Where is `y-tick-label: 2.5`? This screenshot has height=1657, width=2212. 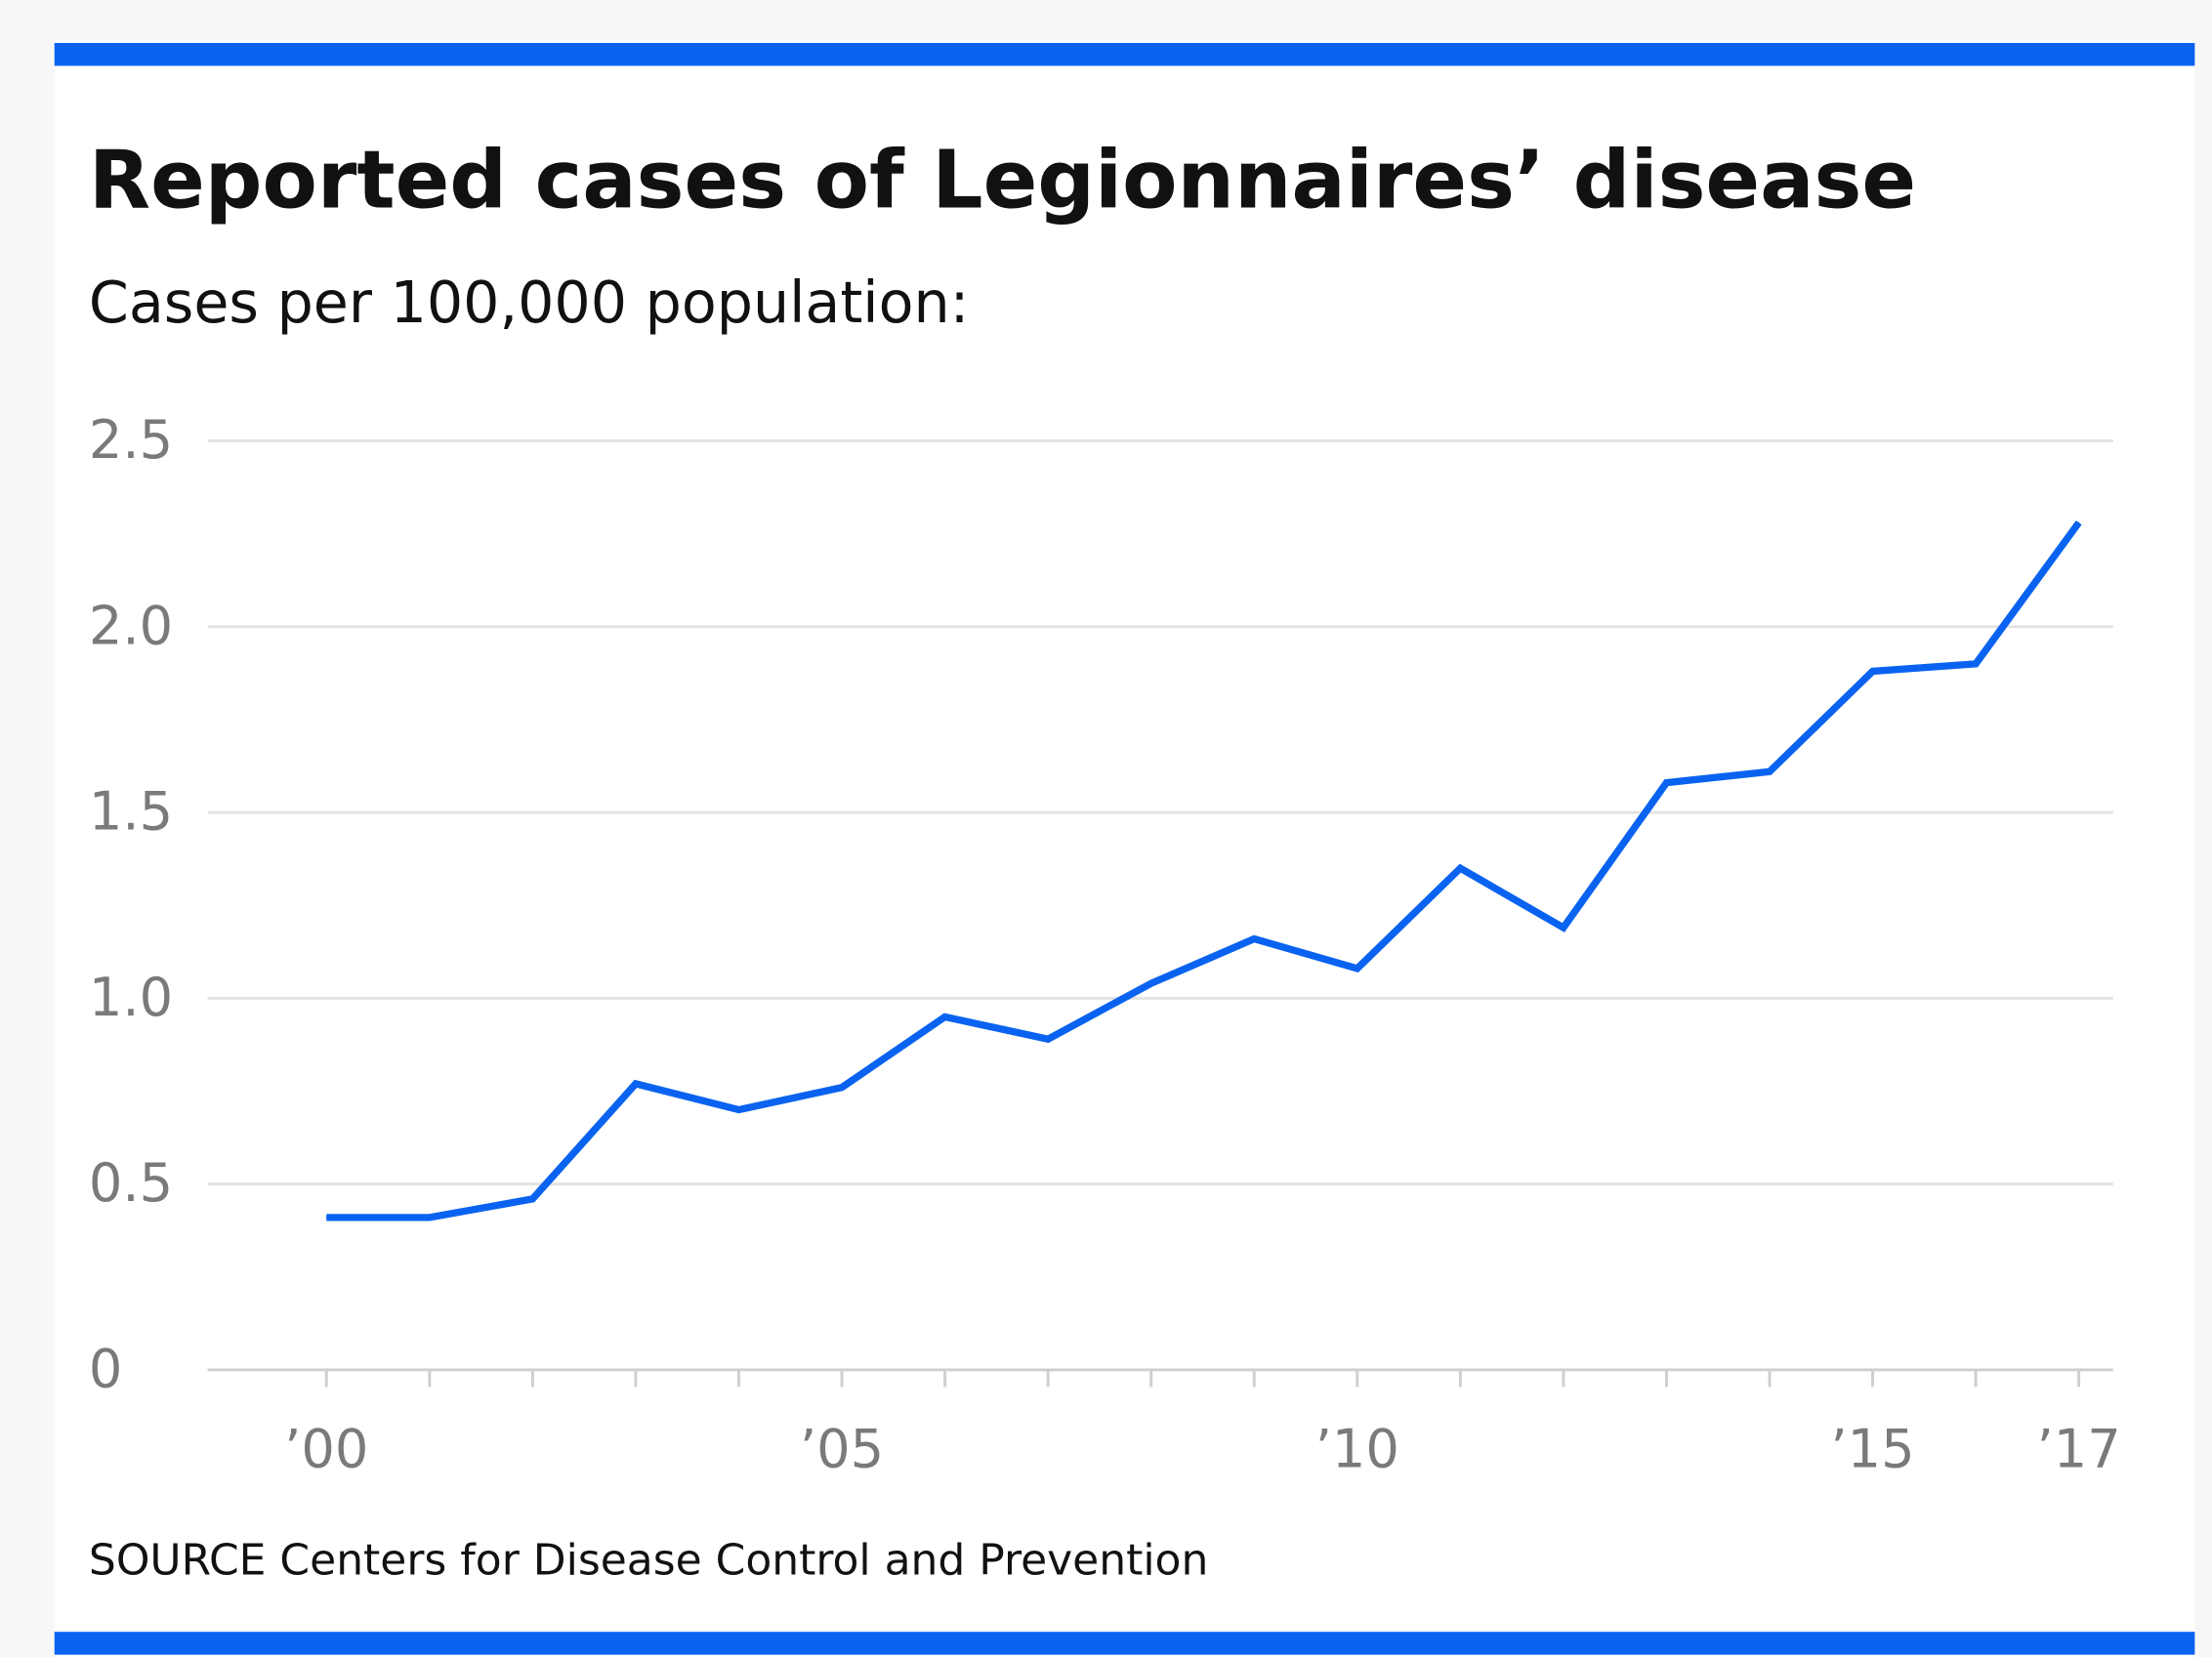
y-tick-label: 2.5 is located at coordinates (131, 440).